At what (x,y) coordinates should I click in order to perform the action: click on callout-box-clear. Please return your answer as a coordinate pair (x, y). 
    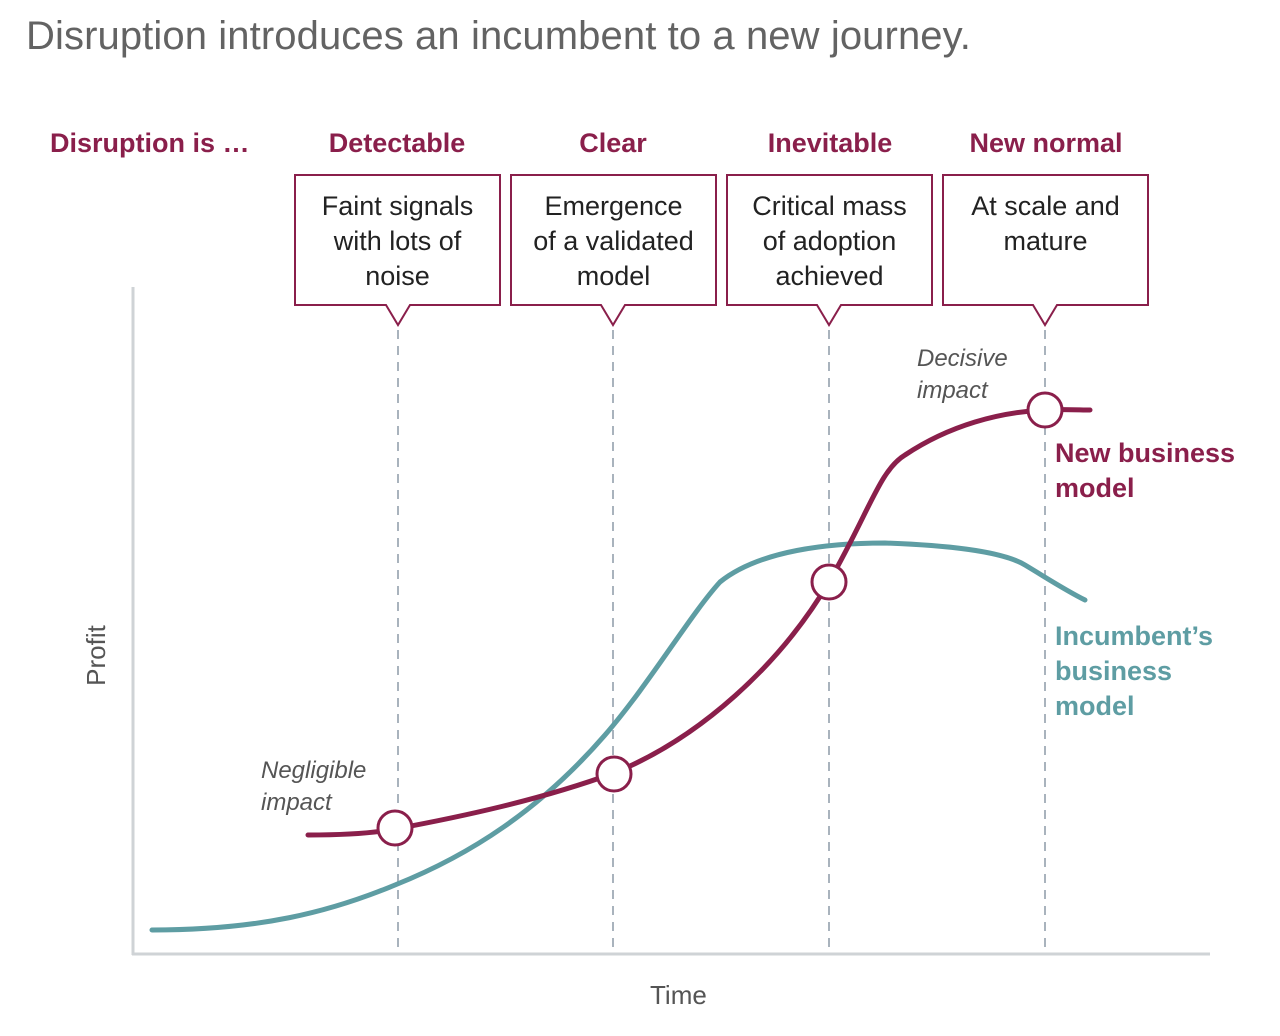
    Looking at the image, I should click on (613, 250).